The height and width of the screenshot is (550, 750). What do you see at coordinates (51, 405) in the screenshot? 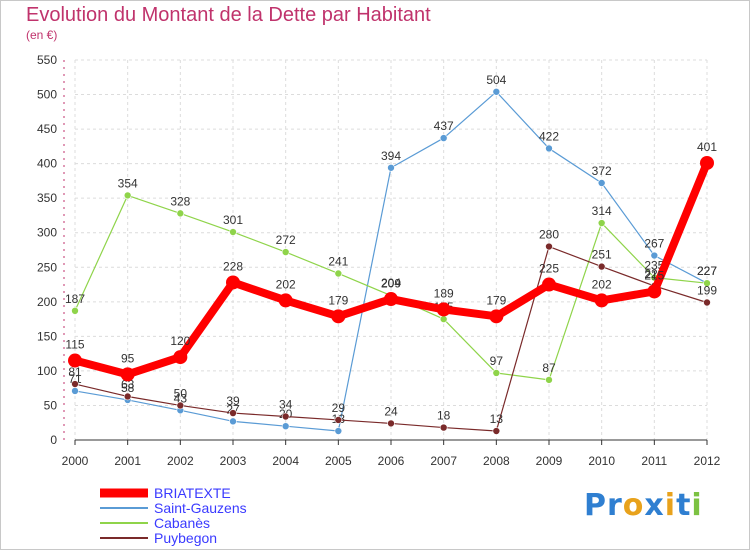
I see `y-tick-label: 50` at bounding box center [51, 405].